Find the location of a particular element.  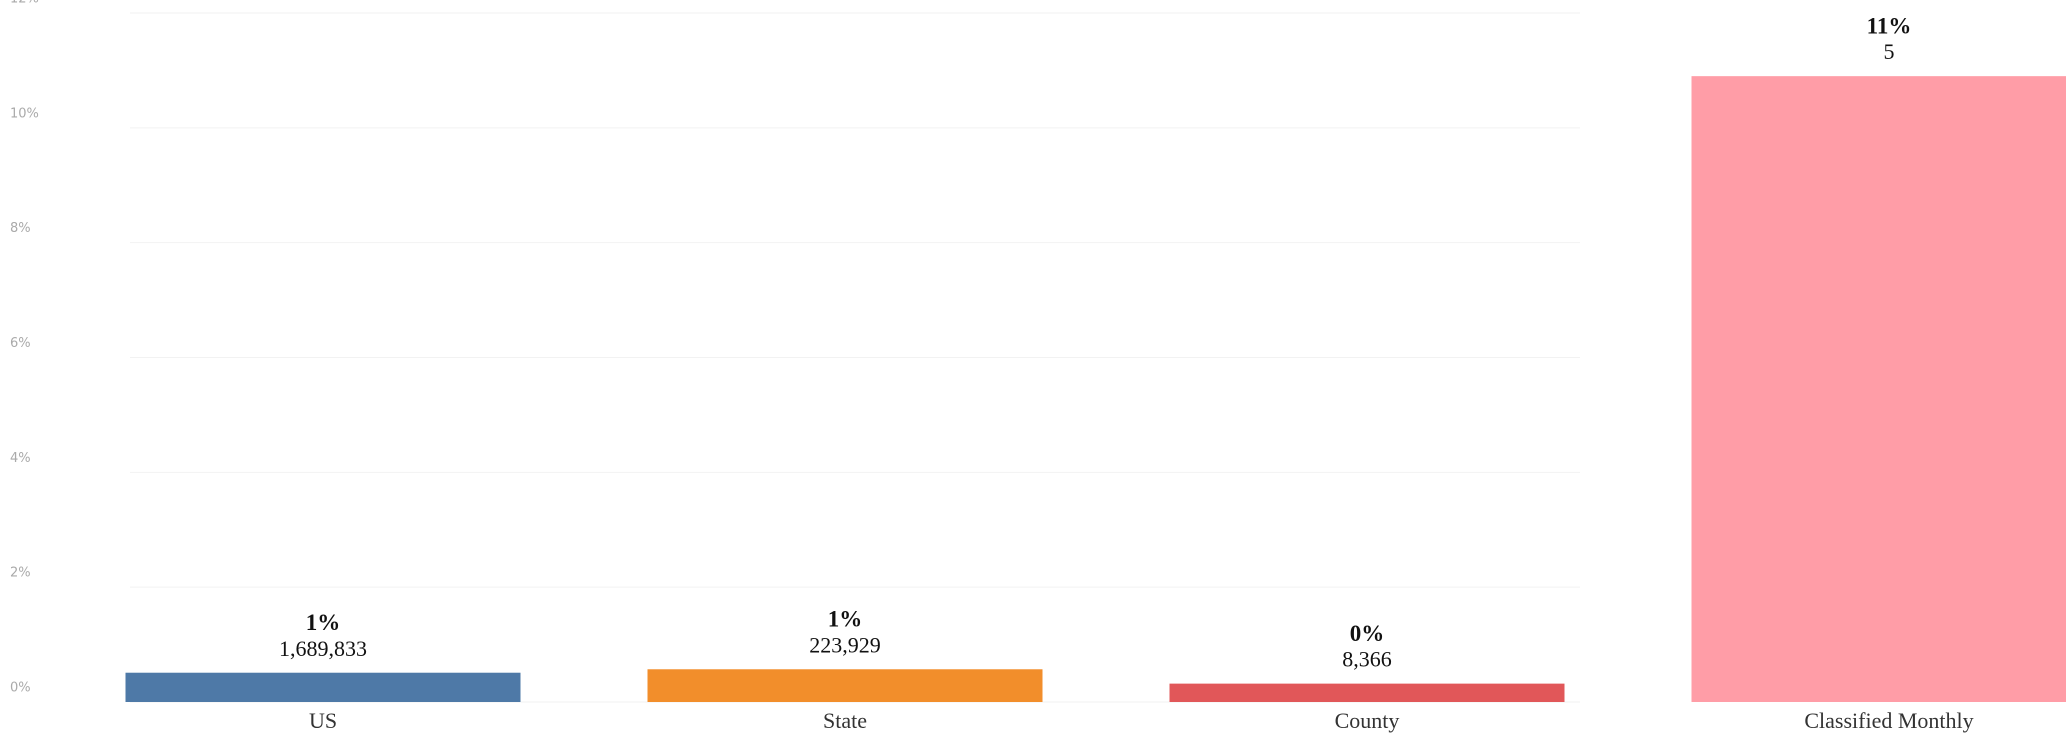

y-tick-label: 10% is located at coordinates (24, 113).